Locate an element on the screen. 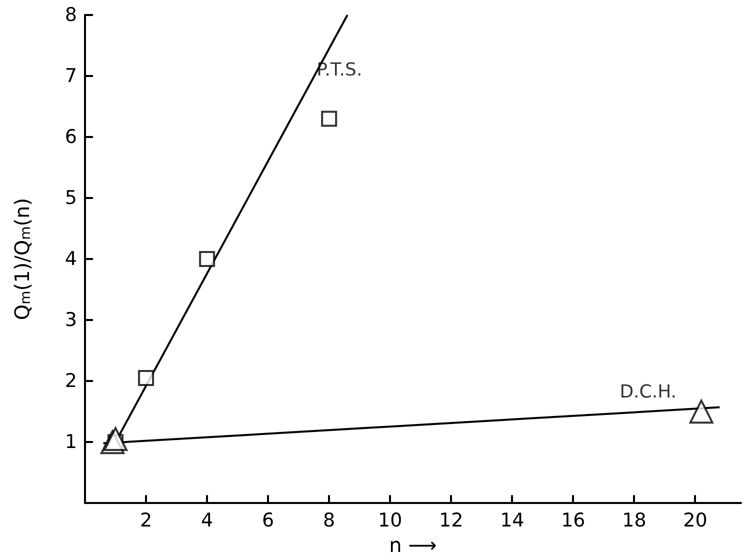 The image size is (746, 560). x-tick-label: 14 is located at coordinates (512, 521).